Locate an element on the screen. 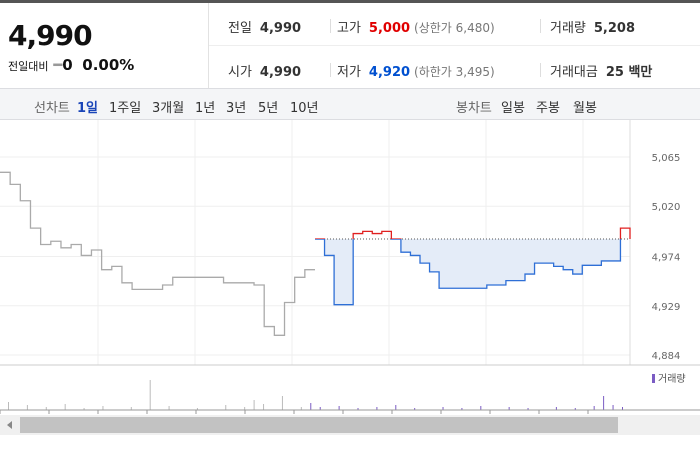 This screenshot has width=700, height=450. tab-group-label: 선차트 is located at coordinates (52, 108).